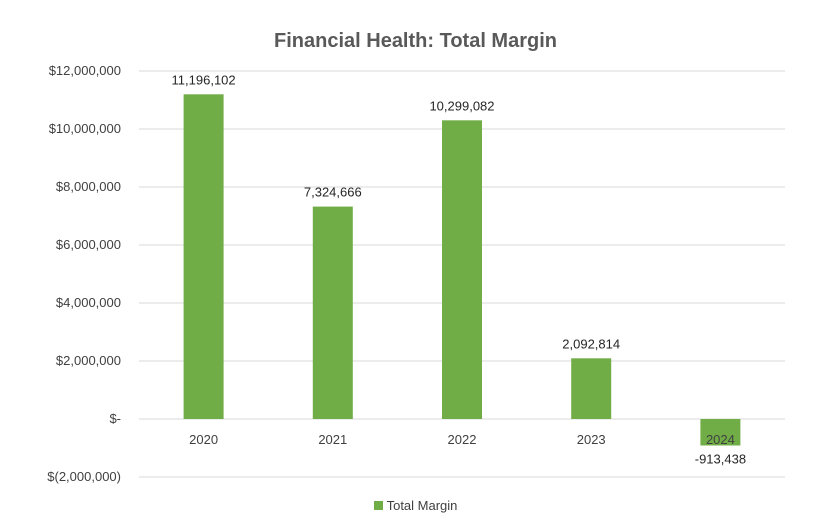 Image resolution: width=831 pixels, height=531 pixels. What do you see at coordinates (84, 476) in the screenshot?
I see `y-tick-label: $(2,000,000)` at bounding box center [84, 476].